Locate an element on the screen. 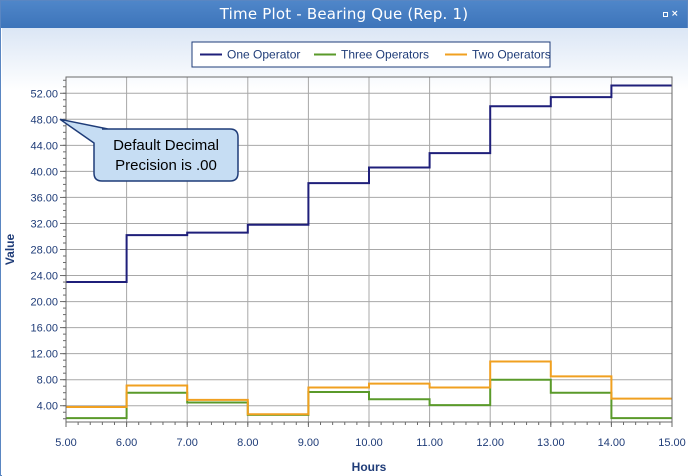  x-tick-label: 8.00 is located at coordinates (247, 443).